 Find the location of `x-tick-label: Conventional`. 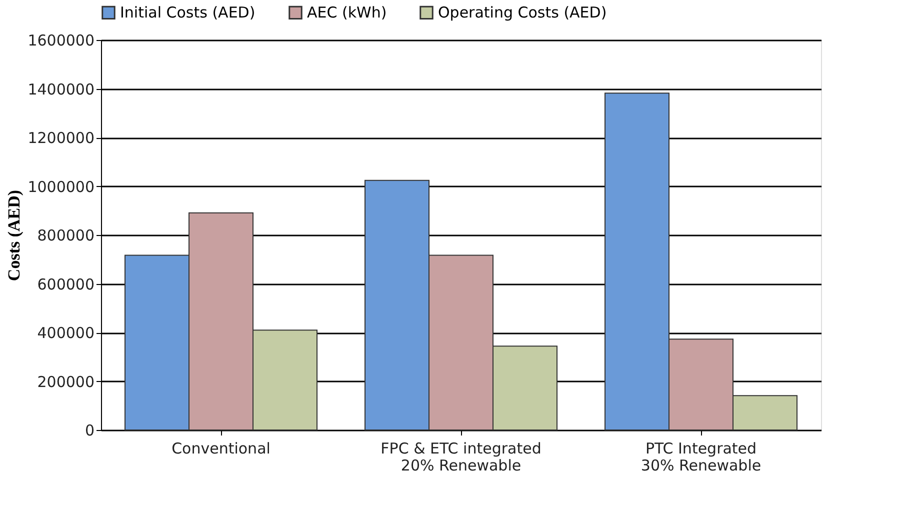

x-tick-label: Conventional is located at coordinates (221, 449).